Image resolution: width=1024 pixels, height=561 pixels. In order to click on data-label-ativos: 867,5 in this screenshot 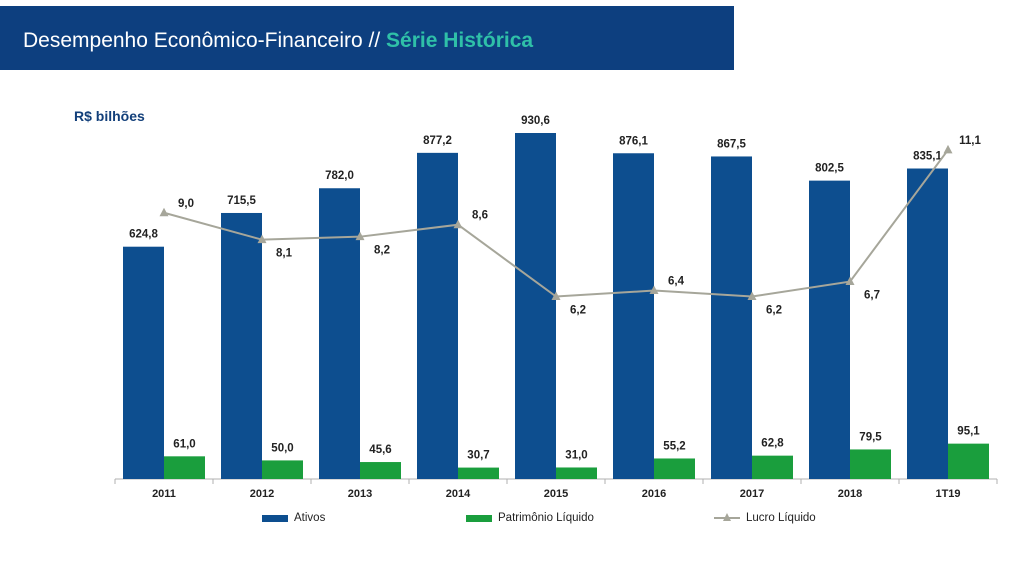, I will do `click(731, 144)`.